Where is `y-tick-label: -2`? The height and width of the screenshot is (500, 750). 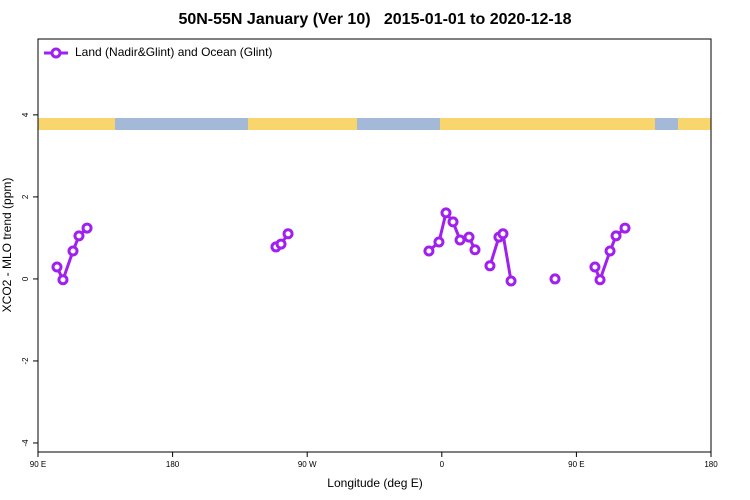 y-tick-label: -2 is located at coordinates (25, 361).